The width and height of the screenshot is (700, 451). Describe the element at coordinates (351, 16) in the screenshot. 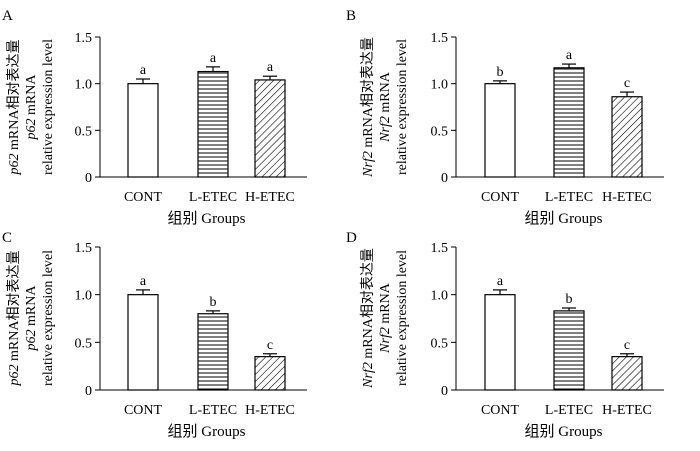

I see `panel-letter: B` at that location.